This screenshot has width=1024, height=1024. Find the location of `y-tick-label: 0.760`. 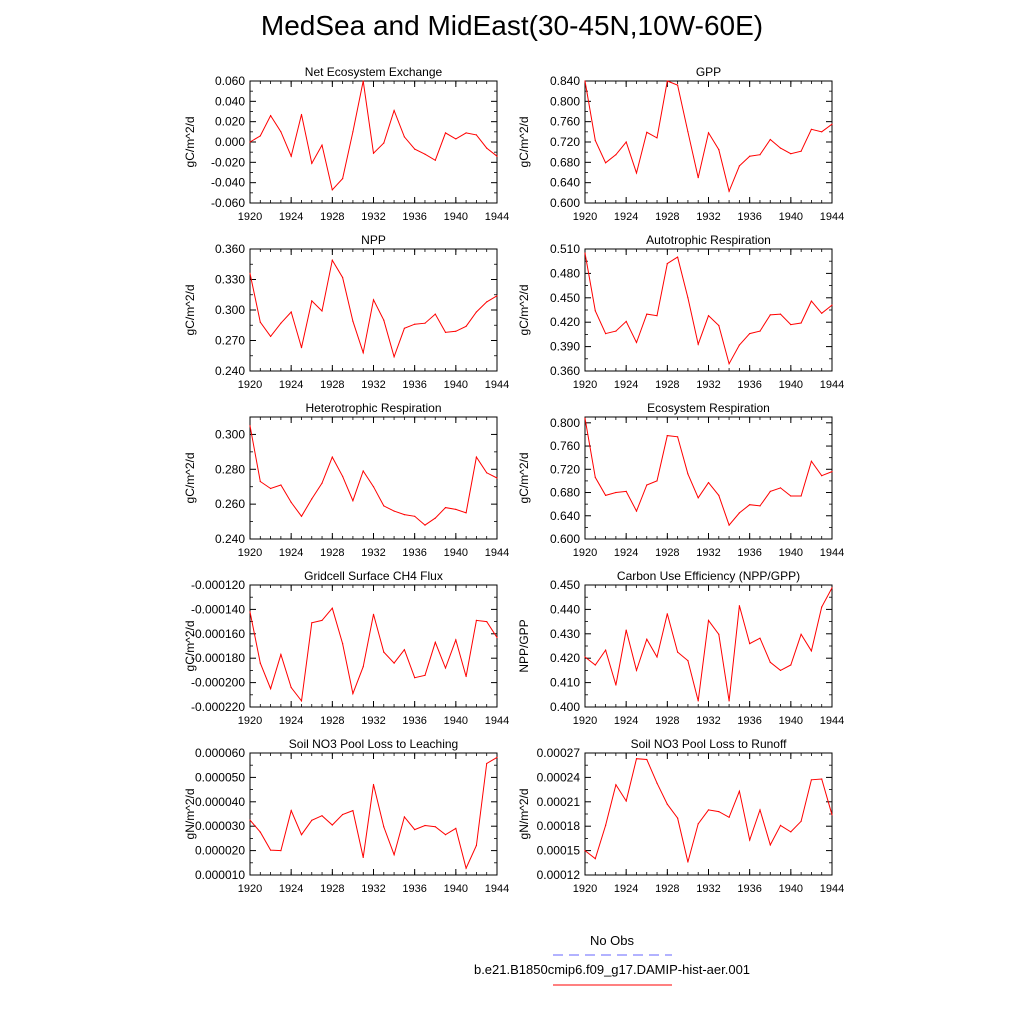

y-tick-label: 0.760 is located at coordinates (565, 446).